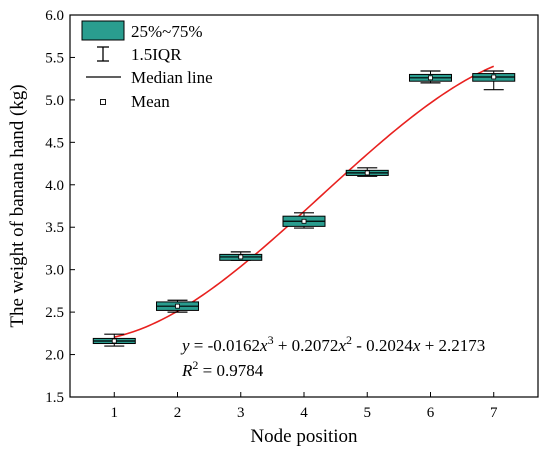 Image resolution: width=550 pixels, height=451 pixels. Describe the element at coordinates (222, 369) in the screenshot. I see `fit-r-squared: R2 = 0.9784` at that location.